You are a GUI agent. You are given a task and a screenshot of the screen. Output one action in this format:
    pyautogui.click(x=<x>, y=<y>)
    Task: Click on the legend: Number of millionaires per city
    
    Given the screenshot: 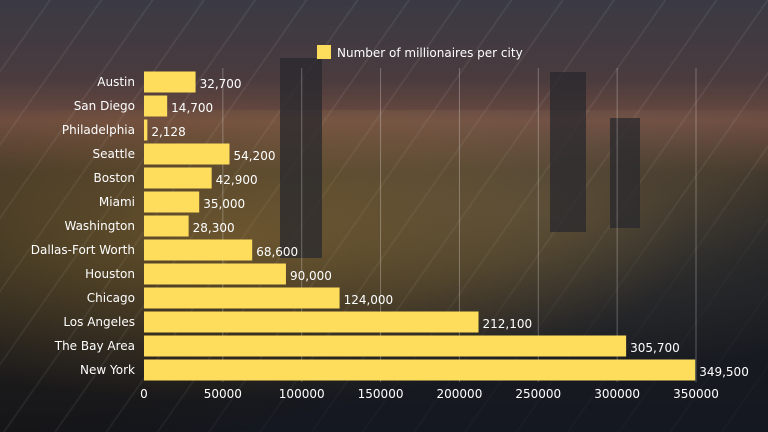 What is the action you would take?
    pyautogui.click(x=420, y=52)
    